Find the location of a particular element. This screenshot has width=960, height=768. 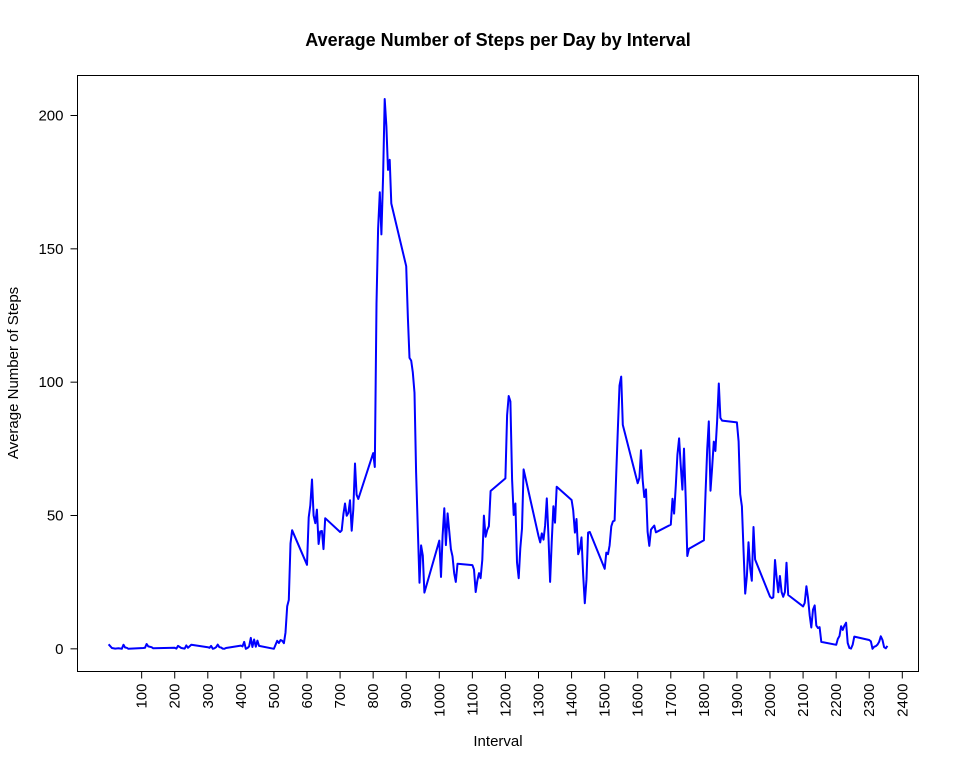

x-tick-label: 2200 is located at coordinates (836, 700).